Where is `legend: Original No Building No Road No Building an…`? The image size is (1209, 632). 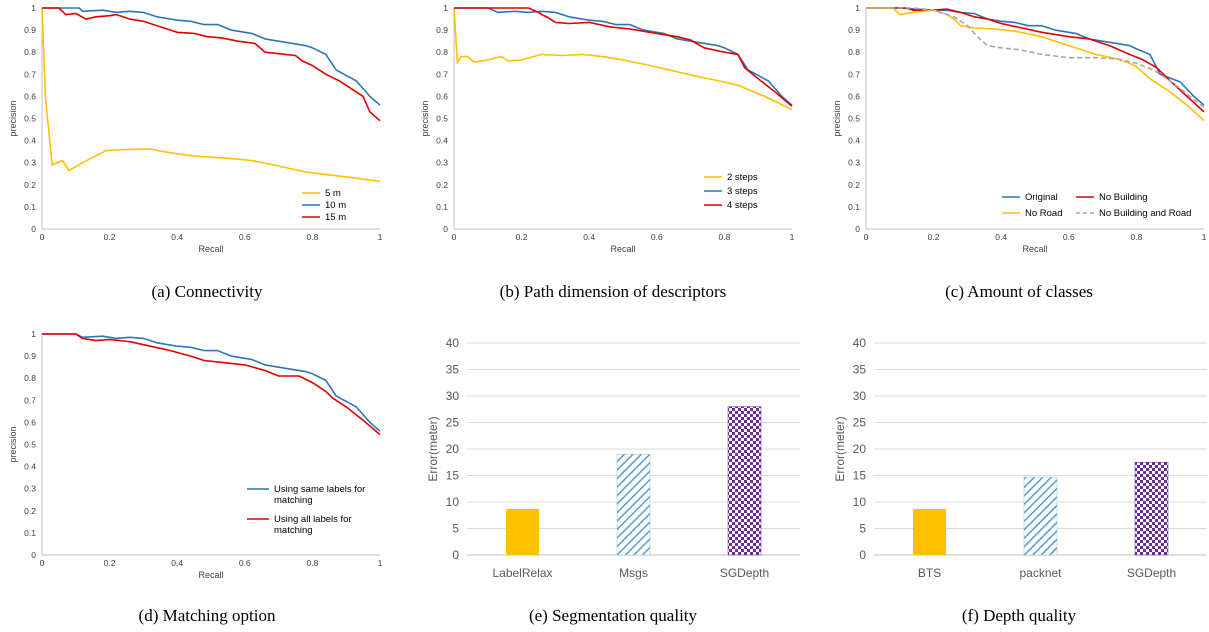
legend: Original No Building No Road No Building an… is located at coordinates (1100, 208).